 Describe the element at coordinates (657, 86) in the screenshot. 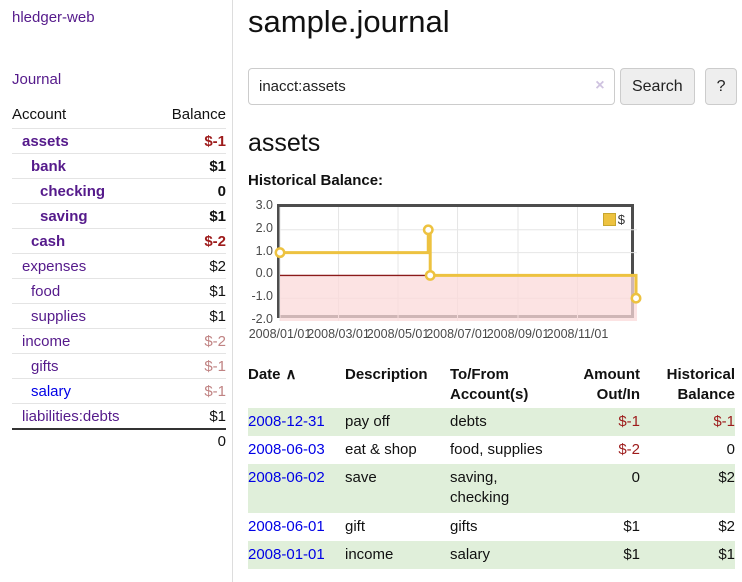

I see `search-button: Search` at that location.